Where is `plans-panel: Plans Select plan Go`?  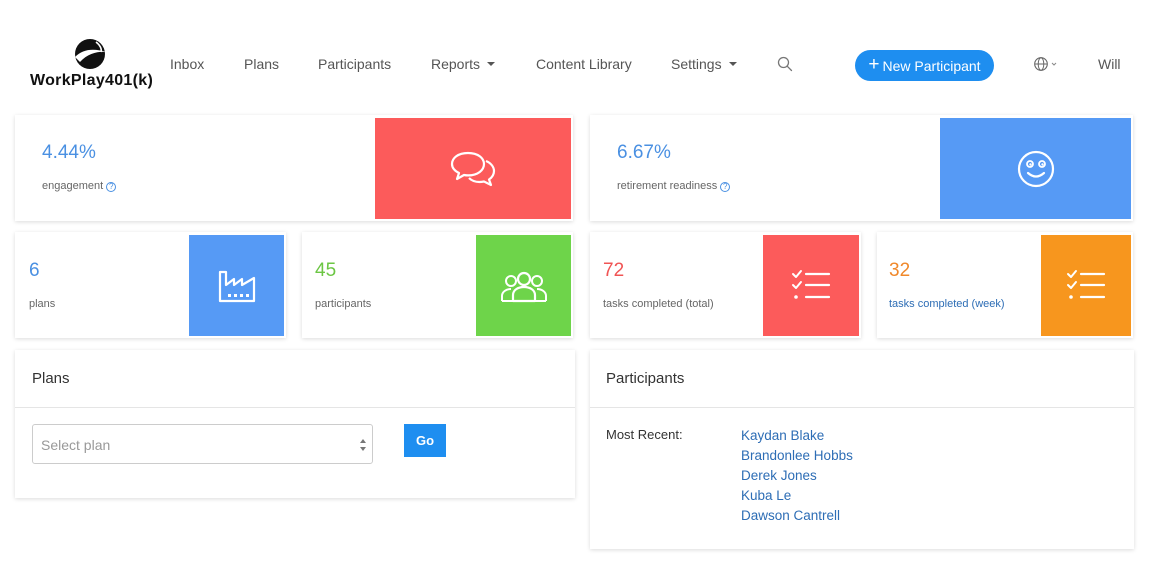
plans-panel: Plans Select plan Go is located at coordinates (295, 424).